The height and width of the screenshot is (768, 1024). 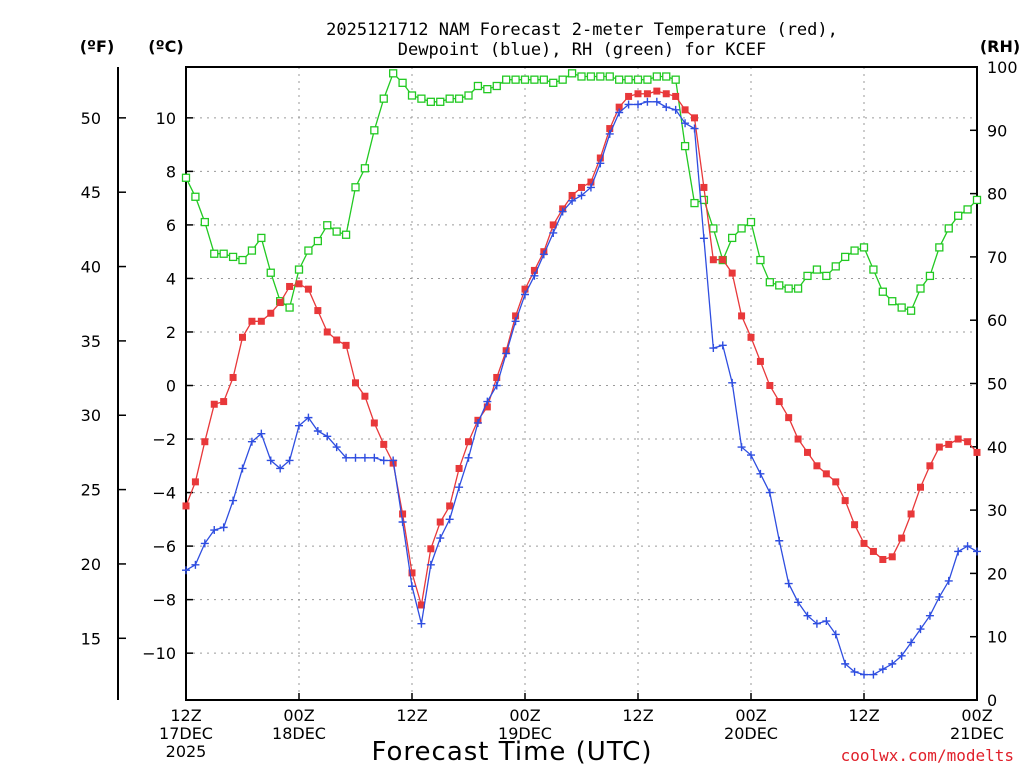 What do you see at coordinates (159, 653) in the screenshot?
I see `celsius-tick-label: −10` at bounding box center [159, 653].